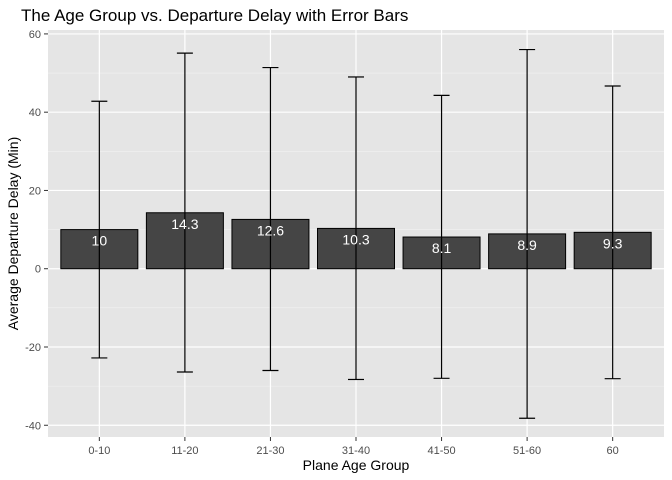 The image size is (672, 480). Describe the element at coordinates (270, 451) in the screenshot. I see `x-tick-label: 21-30` at that location.